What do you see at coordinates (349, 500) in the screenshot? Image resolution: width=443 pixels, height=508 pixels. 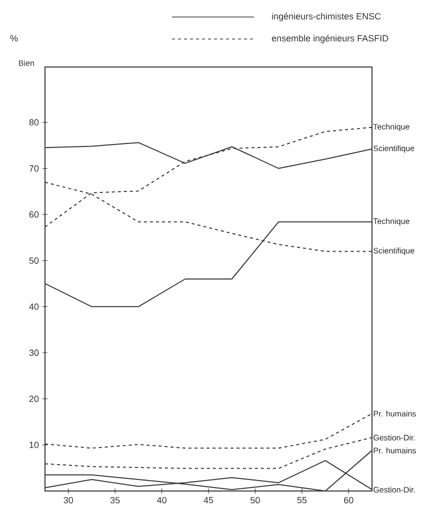 I see `x-tick-label: 60` at bounding box center [349, 500].